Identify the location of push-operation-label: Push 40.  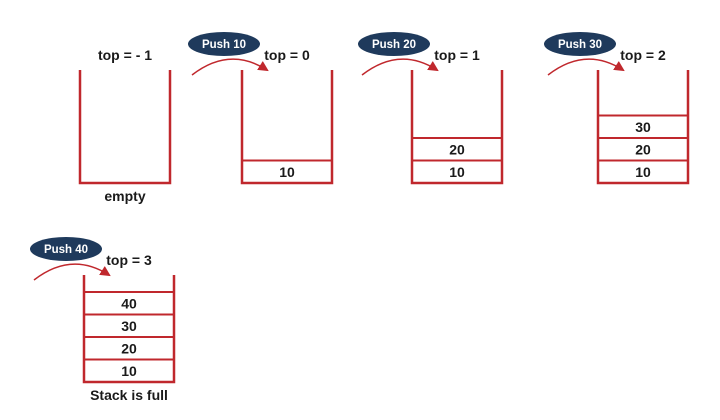
(66, 250).